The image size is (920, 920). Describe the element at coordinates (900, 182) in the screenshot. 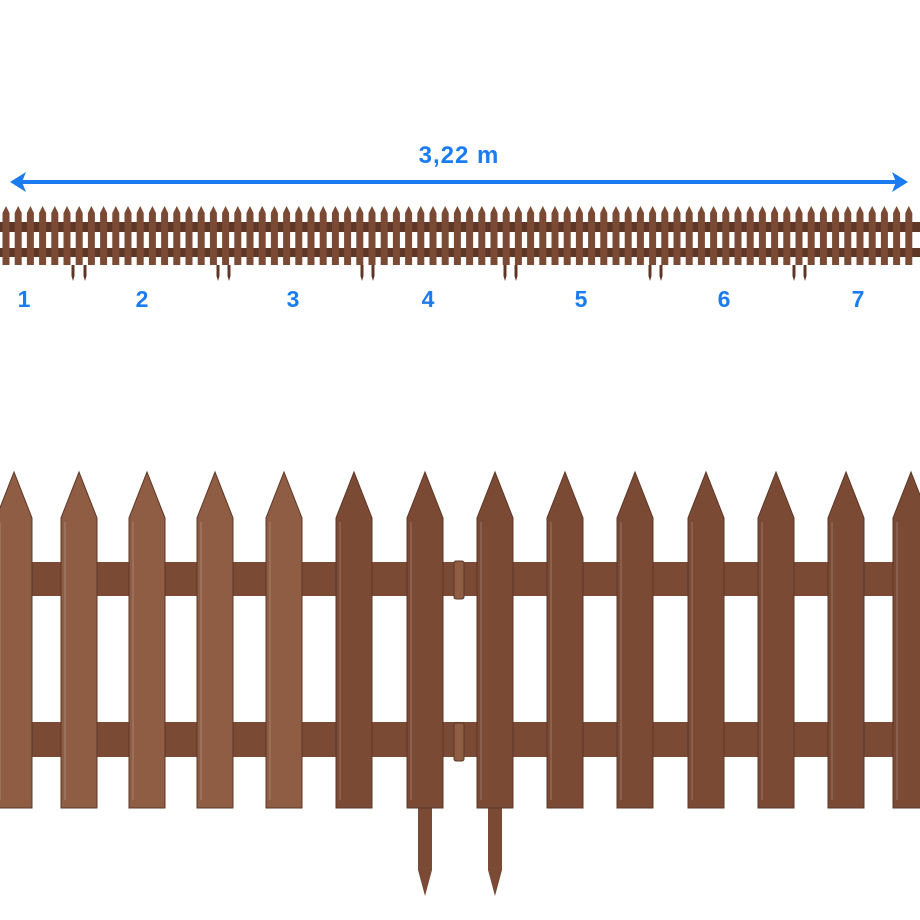

I see `arrow-right-head` at that location.